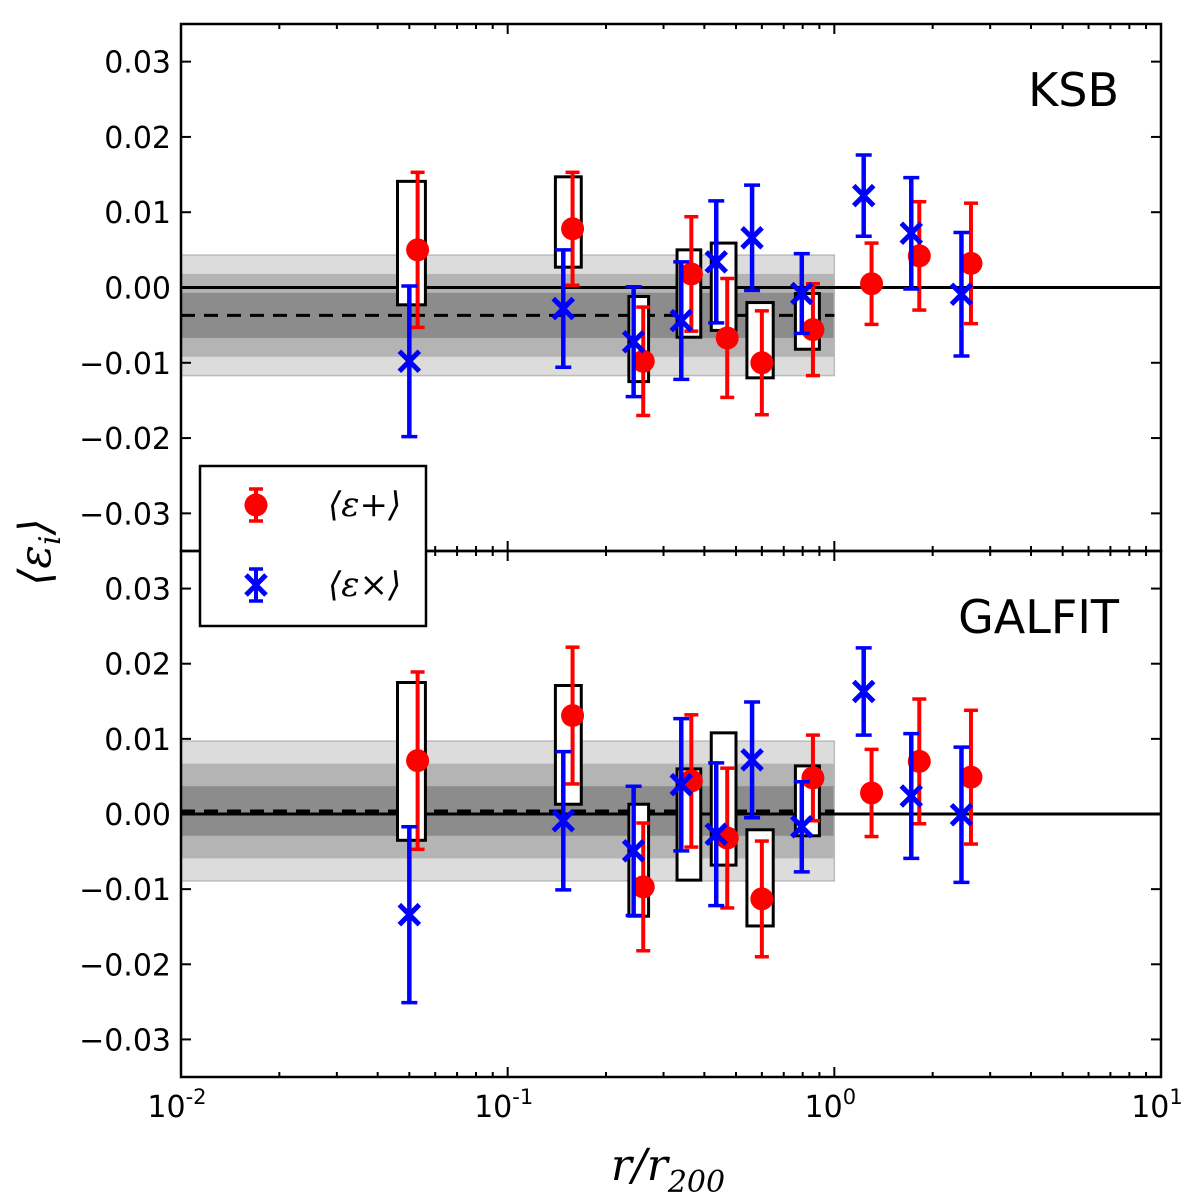 Image resolution: width=1200 pixels, height=1200 pixels. What do you see at coordinates (125, 514) in the screenshot?
I see `ksb-ytick-label-6: −0.03` at bounding box center [125, 514].